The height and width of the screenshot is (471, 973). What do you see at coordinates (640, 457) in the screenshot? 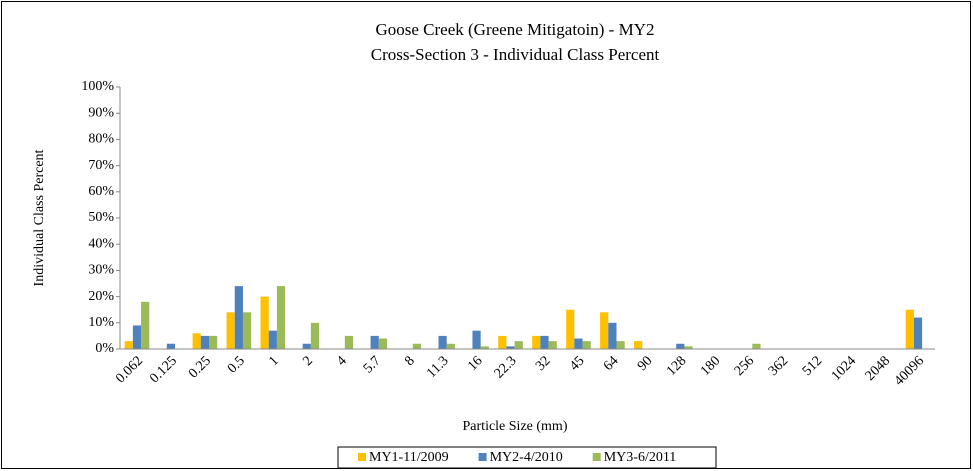
I see `legend-label: MY3-6/2011` at bounding box center [640, 457].